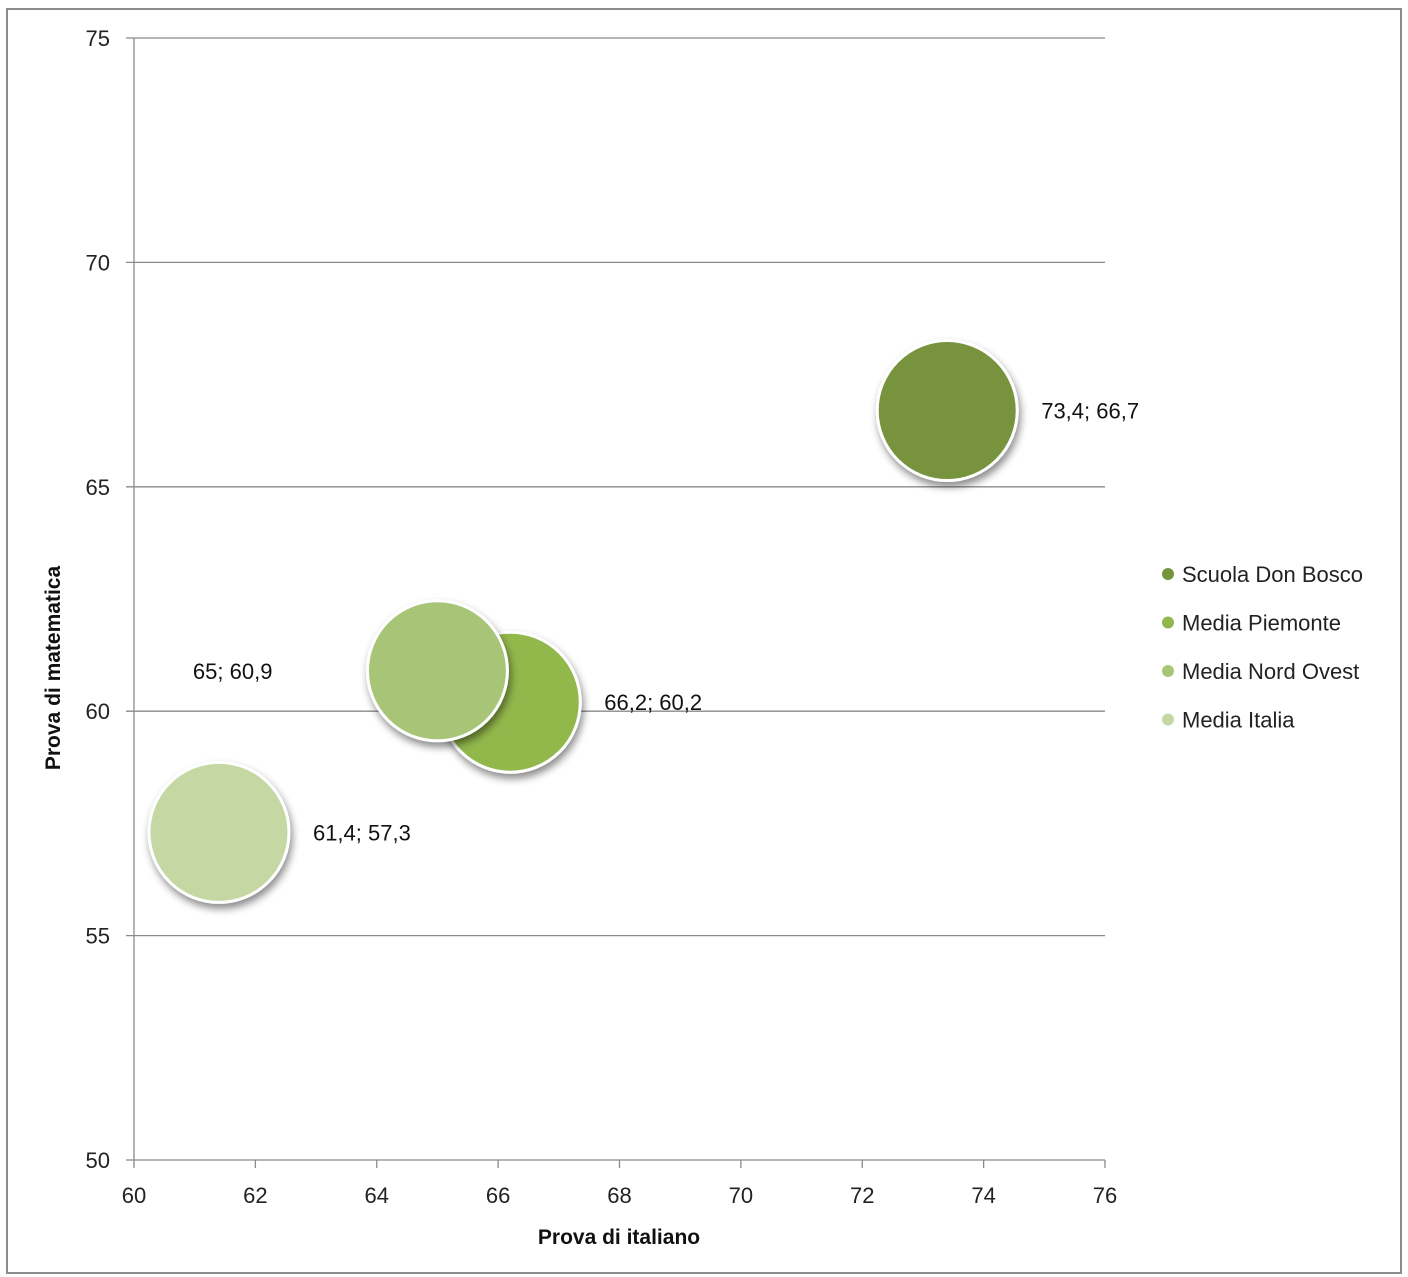  I want to click on legend-entry: Media Piemonte, so click(1261, 623).